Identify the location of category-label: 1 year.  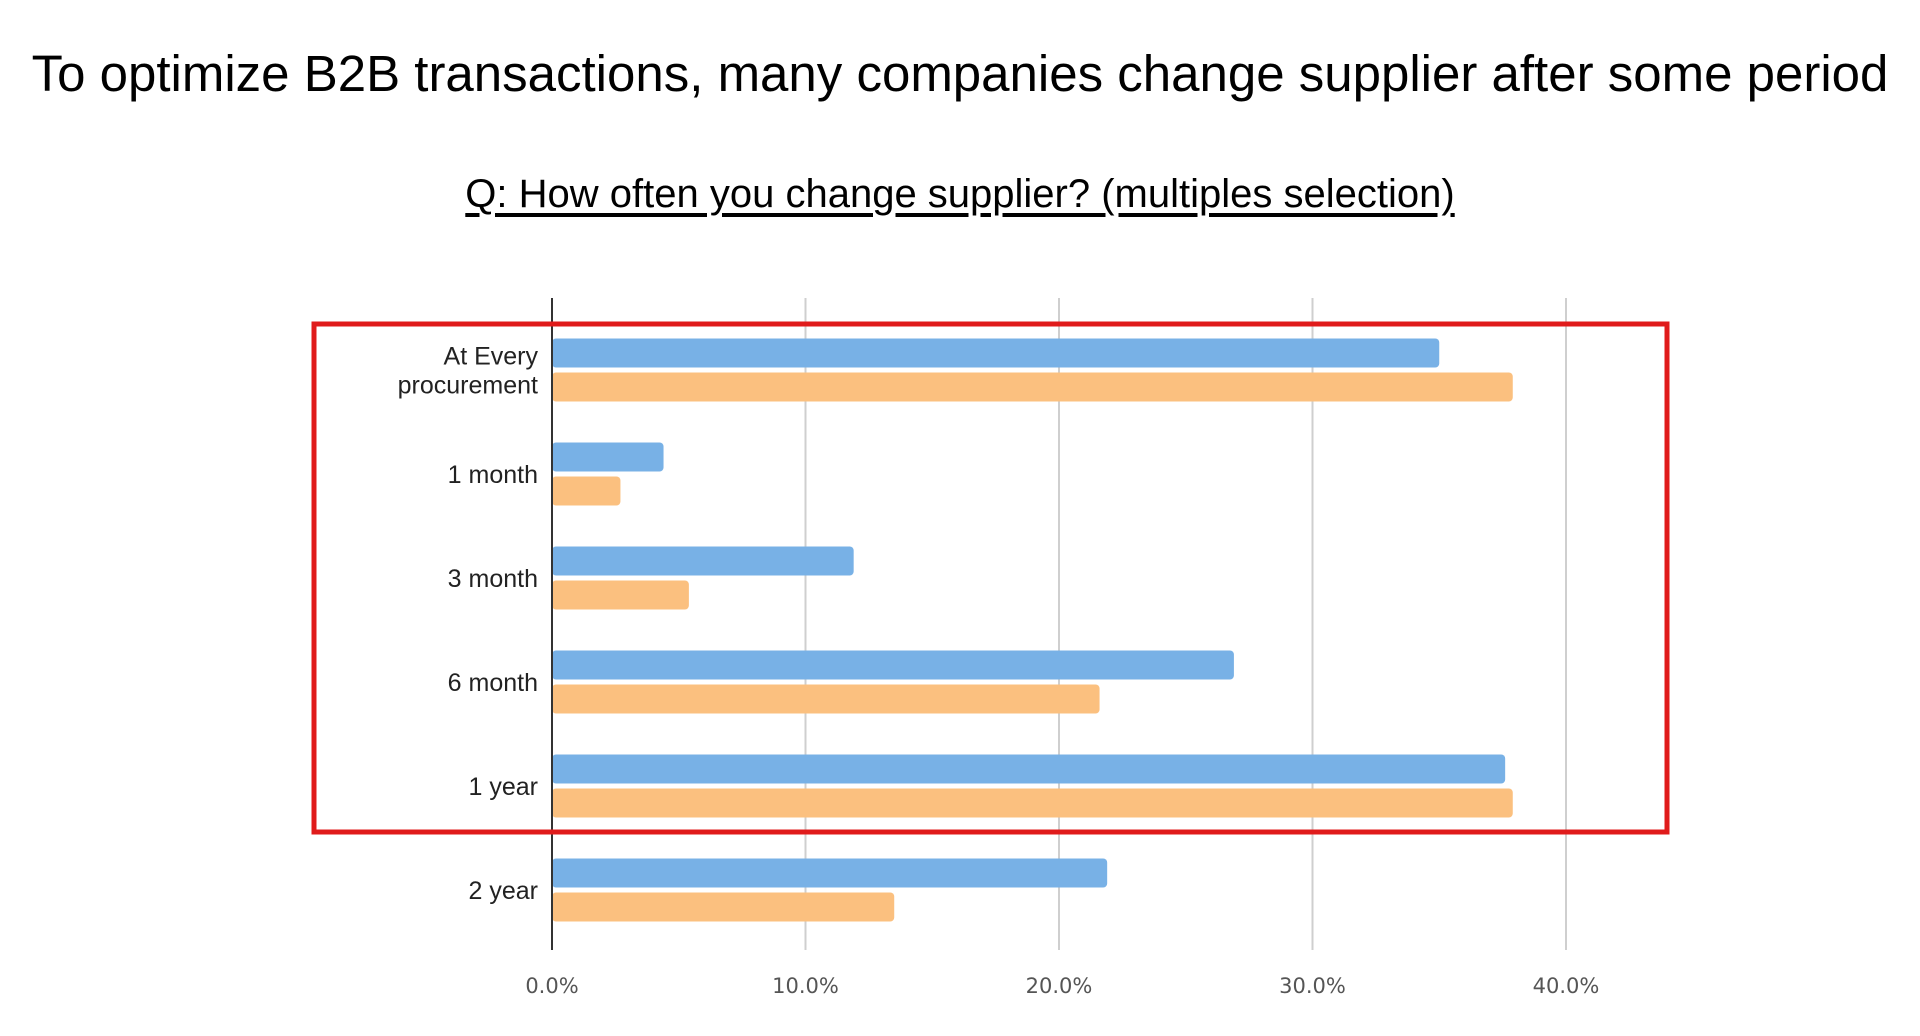
(503, 787).